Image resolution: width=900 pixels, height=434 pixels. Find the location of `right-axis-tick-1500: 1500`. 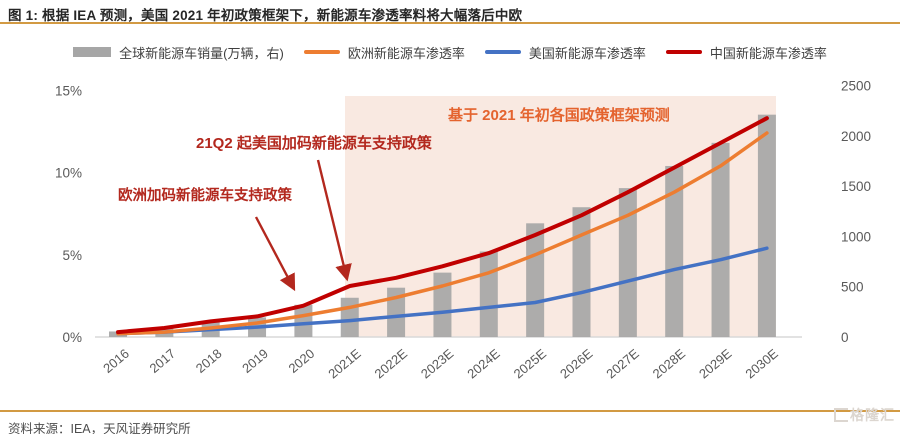

right-axis-tick-1500: 1500 is located at coordinates (856, 186).